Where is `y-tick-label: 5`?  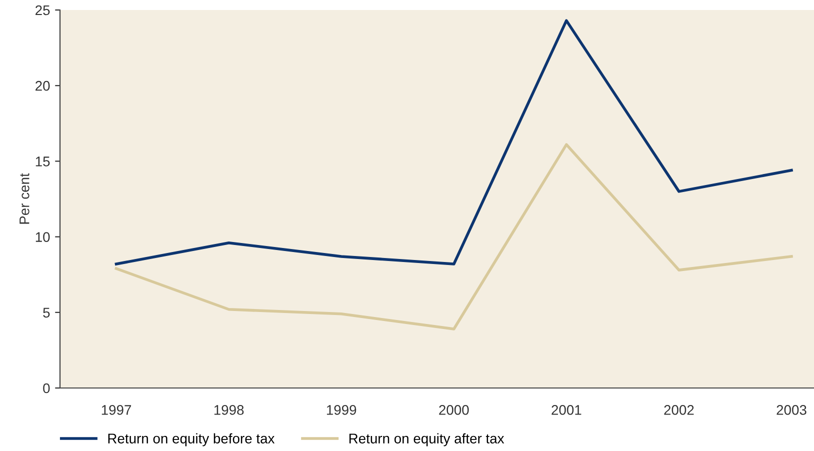 y-tick-label: 5 is located at coordinates (46, 313).